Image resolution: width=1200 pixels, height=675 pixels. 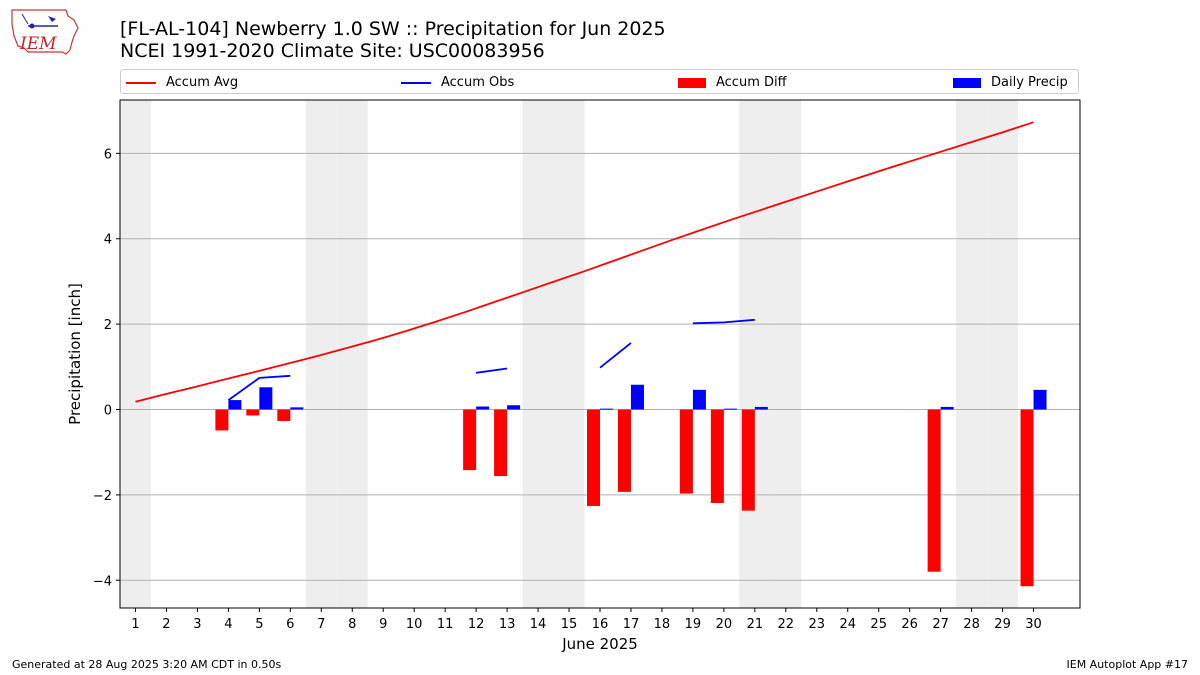 I want to click on legend-entry-daily-precip: Daily Precip, so click(x=1010, y=82).